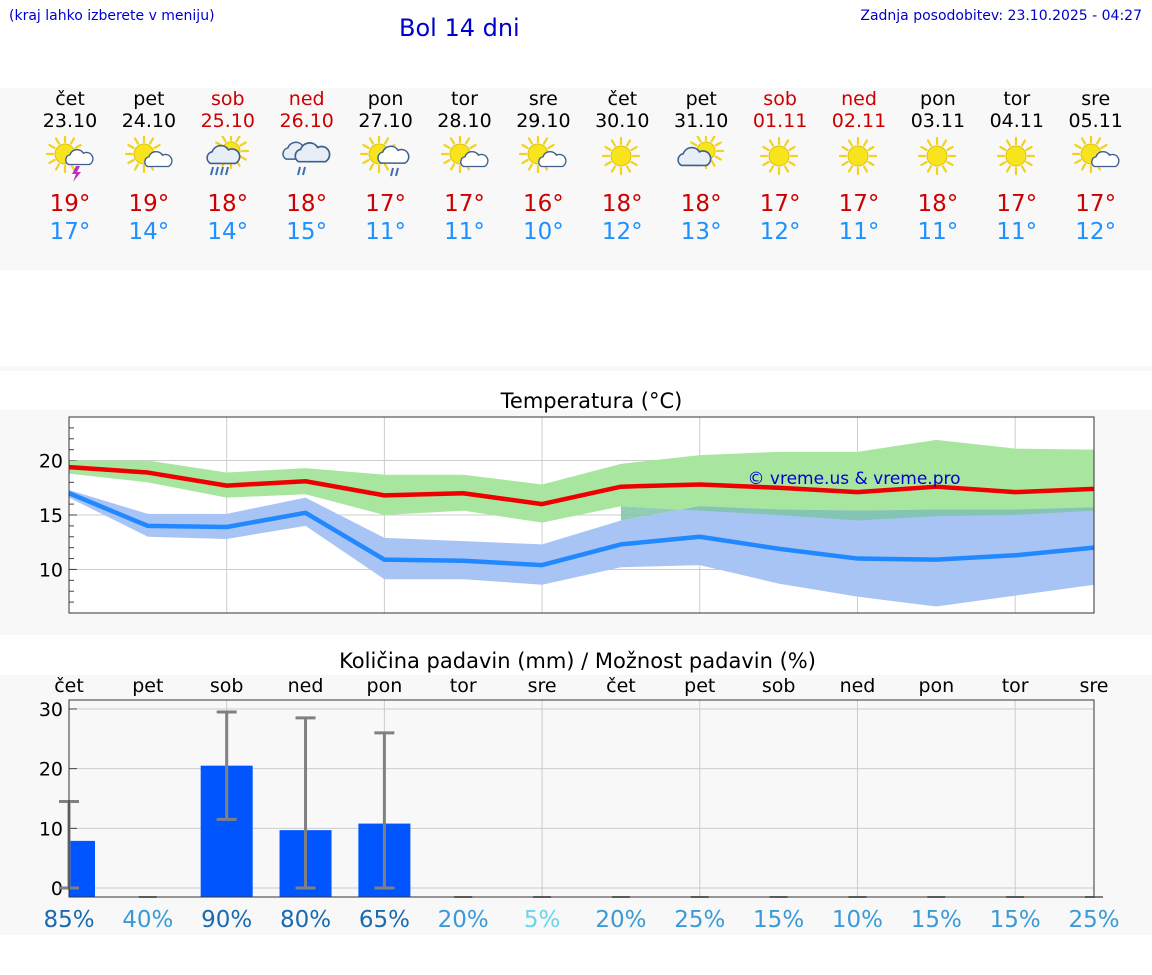 Image resolution: width=1152 pixels, height=975 pixels. Describe the element at coordinates (857, 920) in the screenshot. I see `precipitation-probability: 10%` at that location.